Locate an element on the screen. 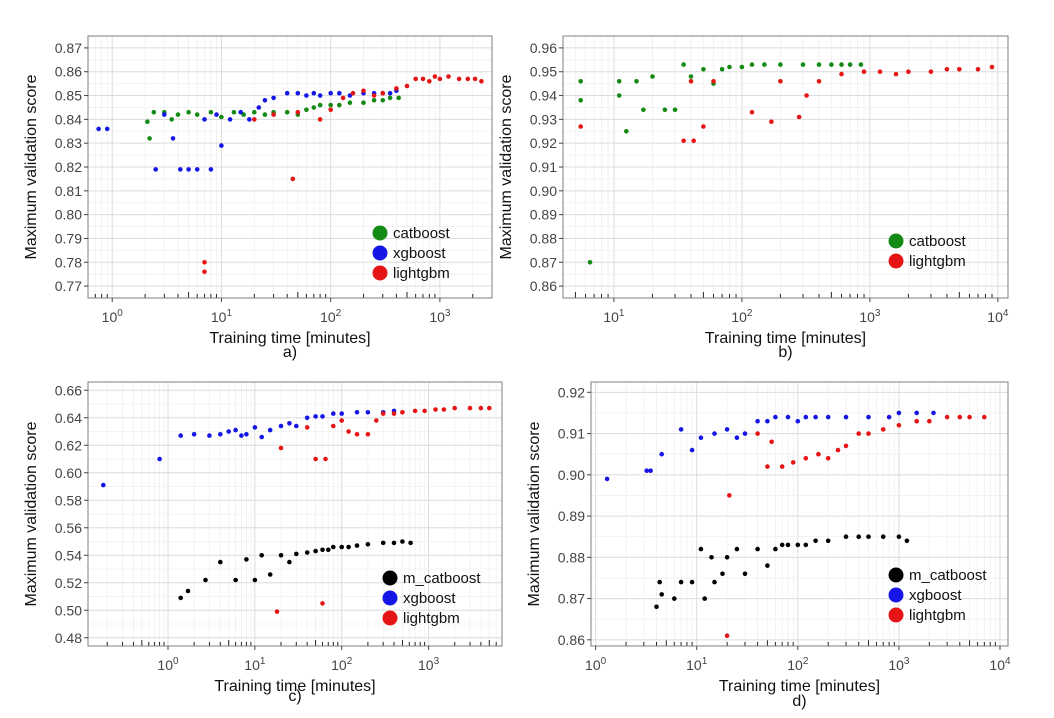 The image size is (1054, 718). y-tick-label: 0.92 is located at coordinates (543, 143).